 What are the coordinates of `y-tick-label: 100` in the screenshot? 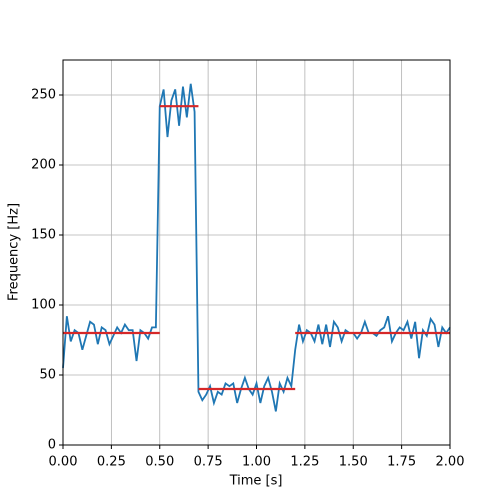 It's located at (43, 305).